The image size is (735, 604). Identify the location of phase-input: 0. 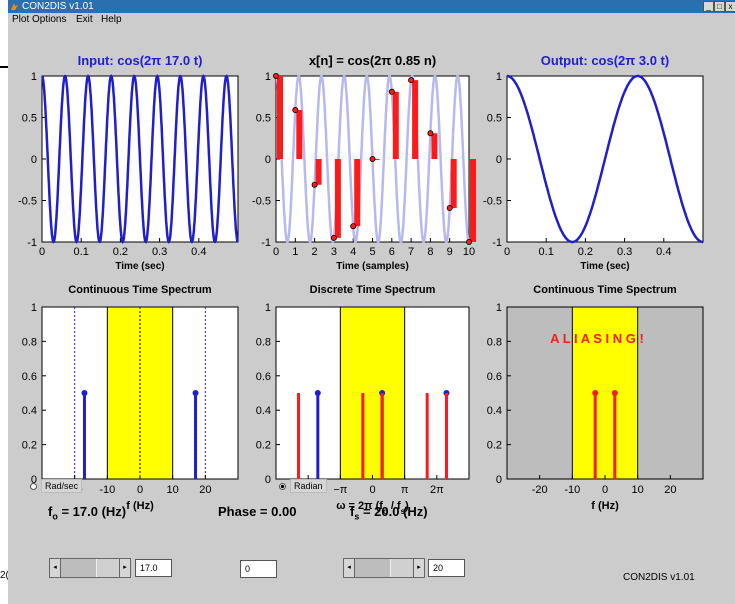
(258, 569).